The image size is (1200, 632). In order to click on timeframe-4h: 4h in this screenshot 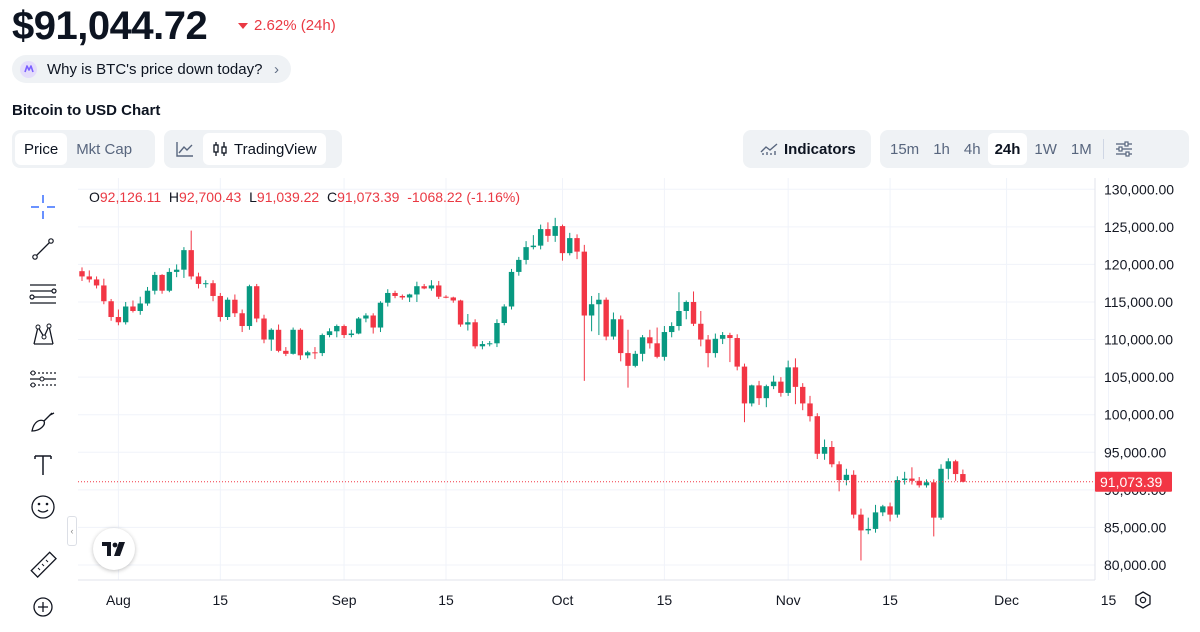, I will do `click(972, 149)`.